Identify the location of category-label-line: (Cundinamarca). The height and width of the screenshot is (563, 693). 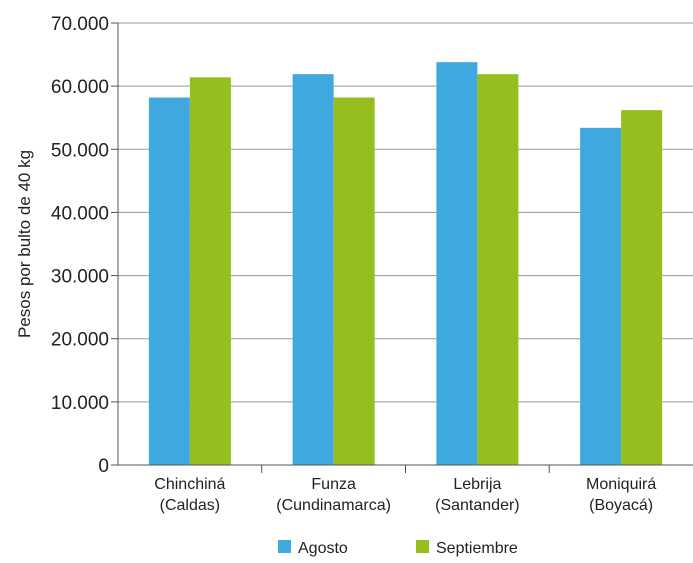
(333, 505).